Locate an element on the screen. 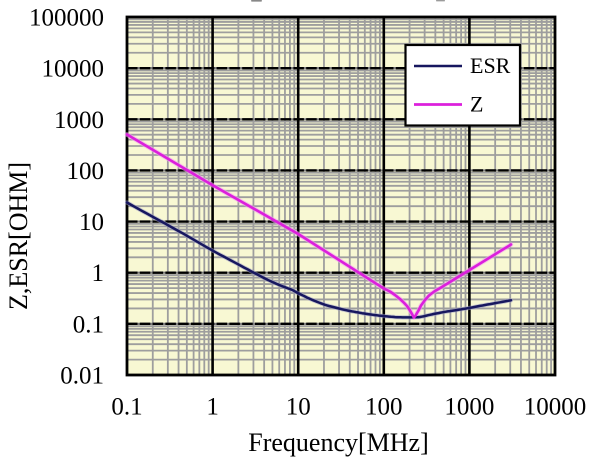 This screenshot has width=600, height=464. svg-text: ESR is located at coordinates (490, 65).